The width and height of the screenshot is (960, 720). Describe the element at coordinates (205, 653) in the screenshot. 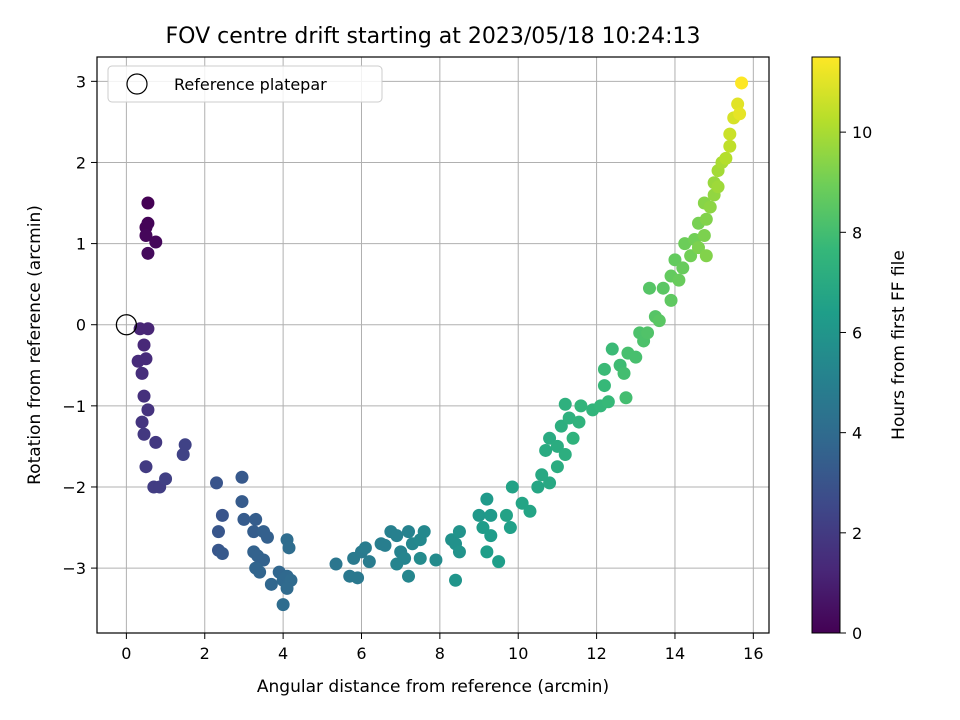

I see `x-tick-label: 2` at that location.